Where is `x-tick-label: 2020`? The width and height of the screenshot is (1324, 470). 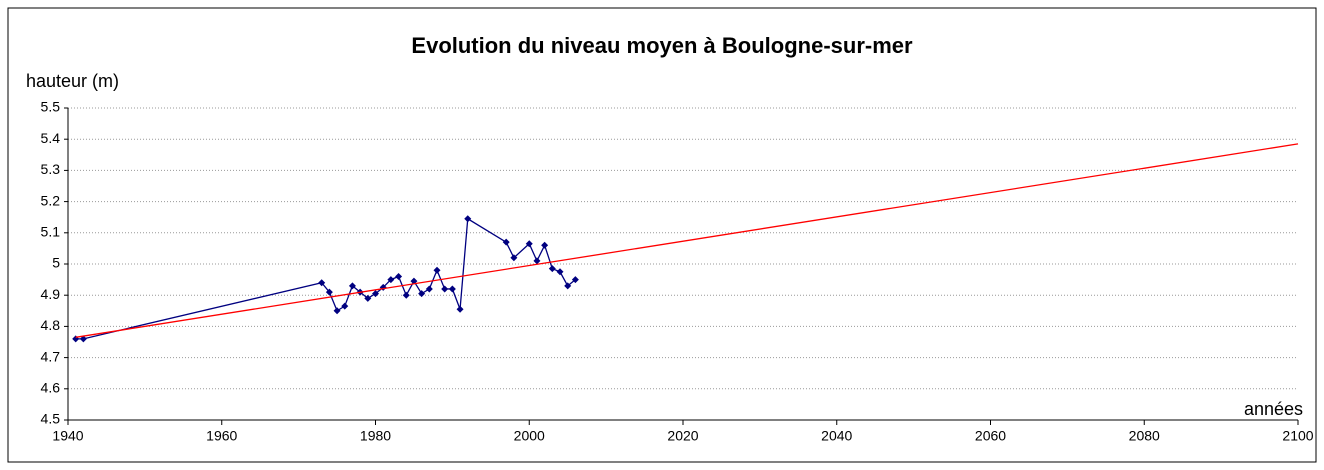 x-tick-label: 2020 is located at coordinates (682, 436).